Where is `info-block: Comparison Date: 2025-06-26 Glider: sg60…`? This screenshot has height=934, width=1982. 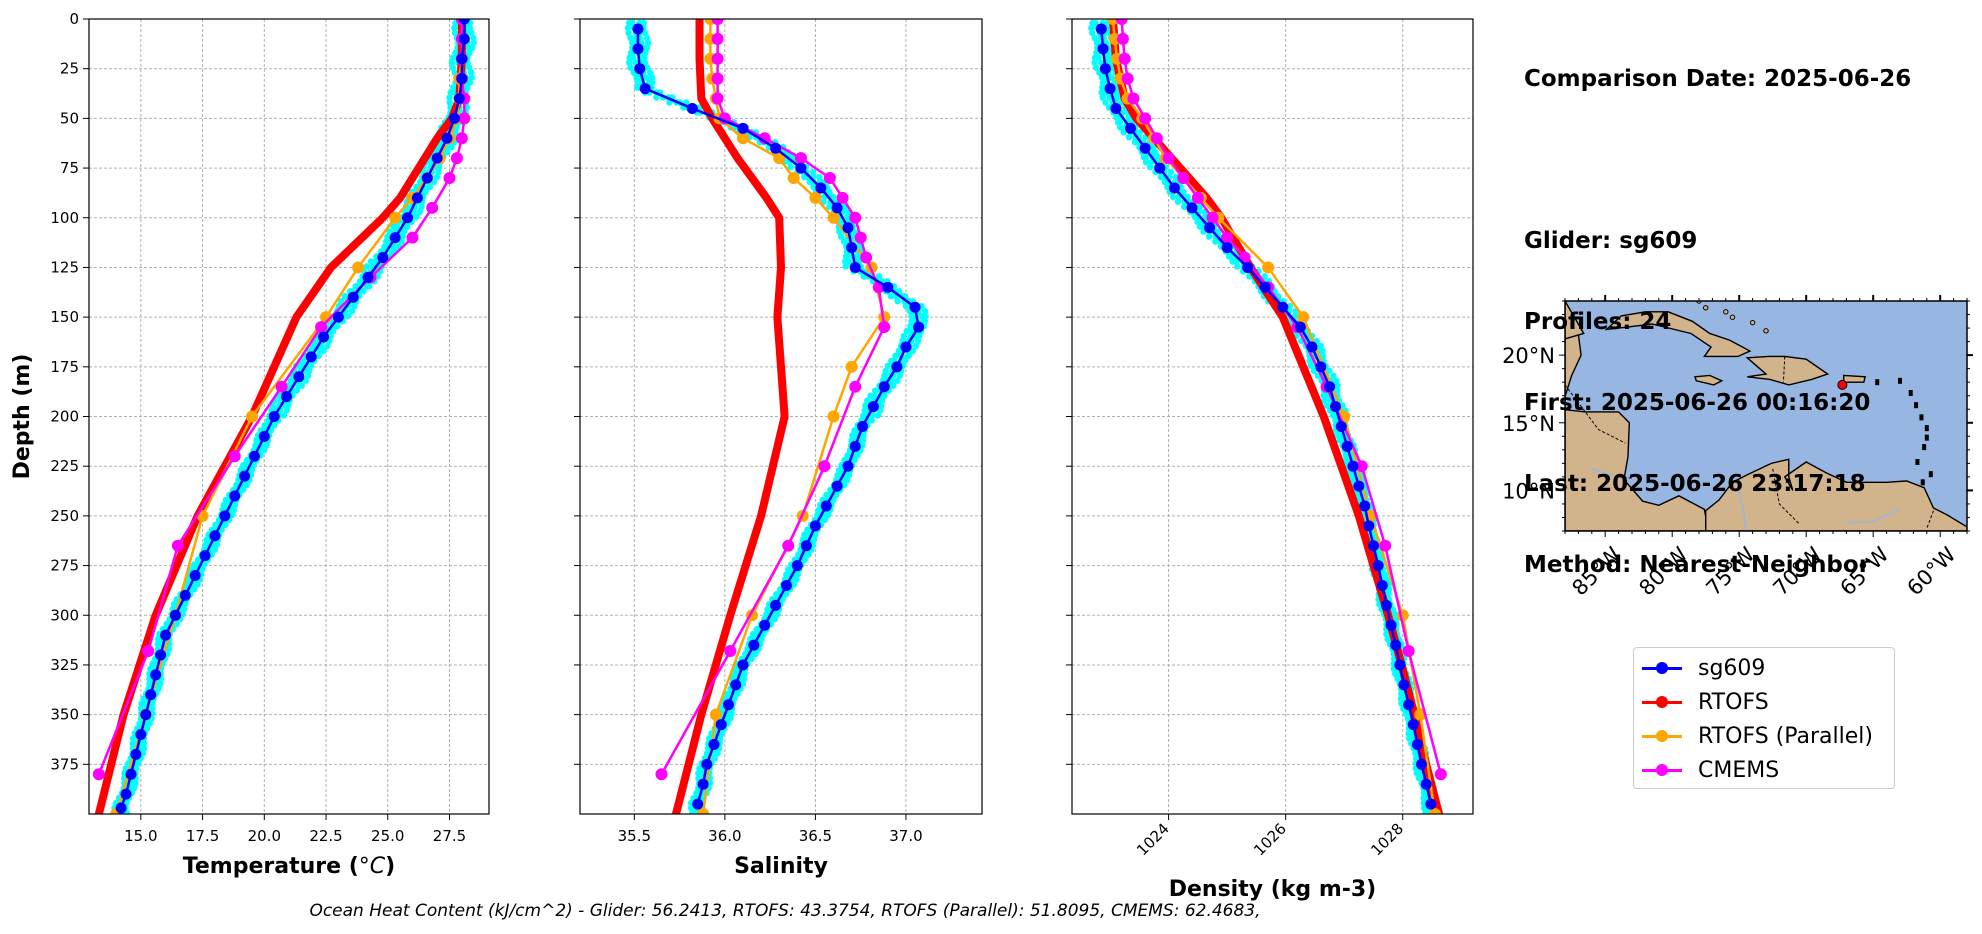
info-block: Comparison Date: 2025-06-26 Glider: sg60… is located at coordinates (1717, 322).